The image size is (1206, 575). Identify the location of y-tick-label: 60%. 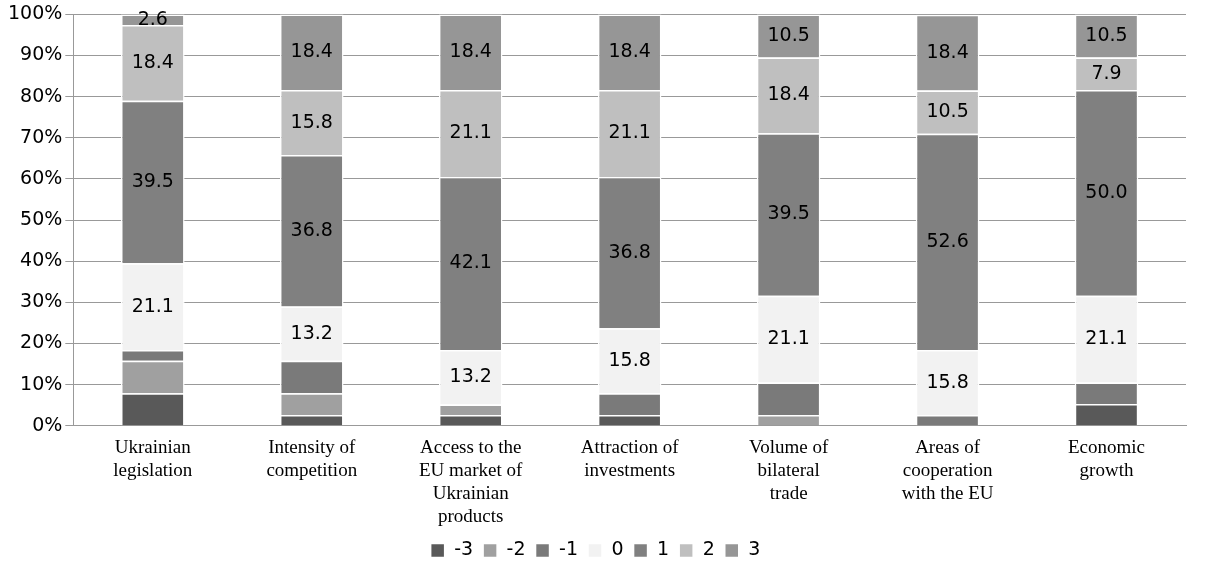
(41, 176).